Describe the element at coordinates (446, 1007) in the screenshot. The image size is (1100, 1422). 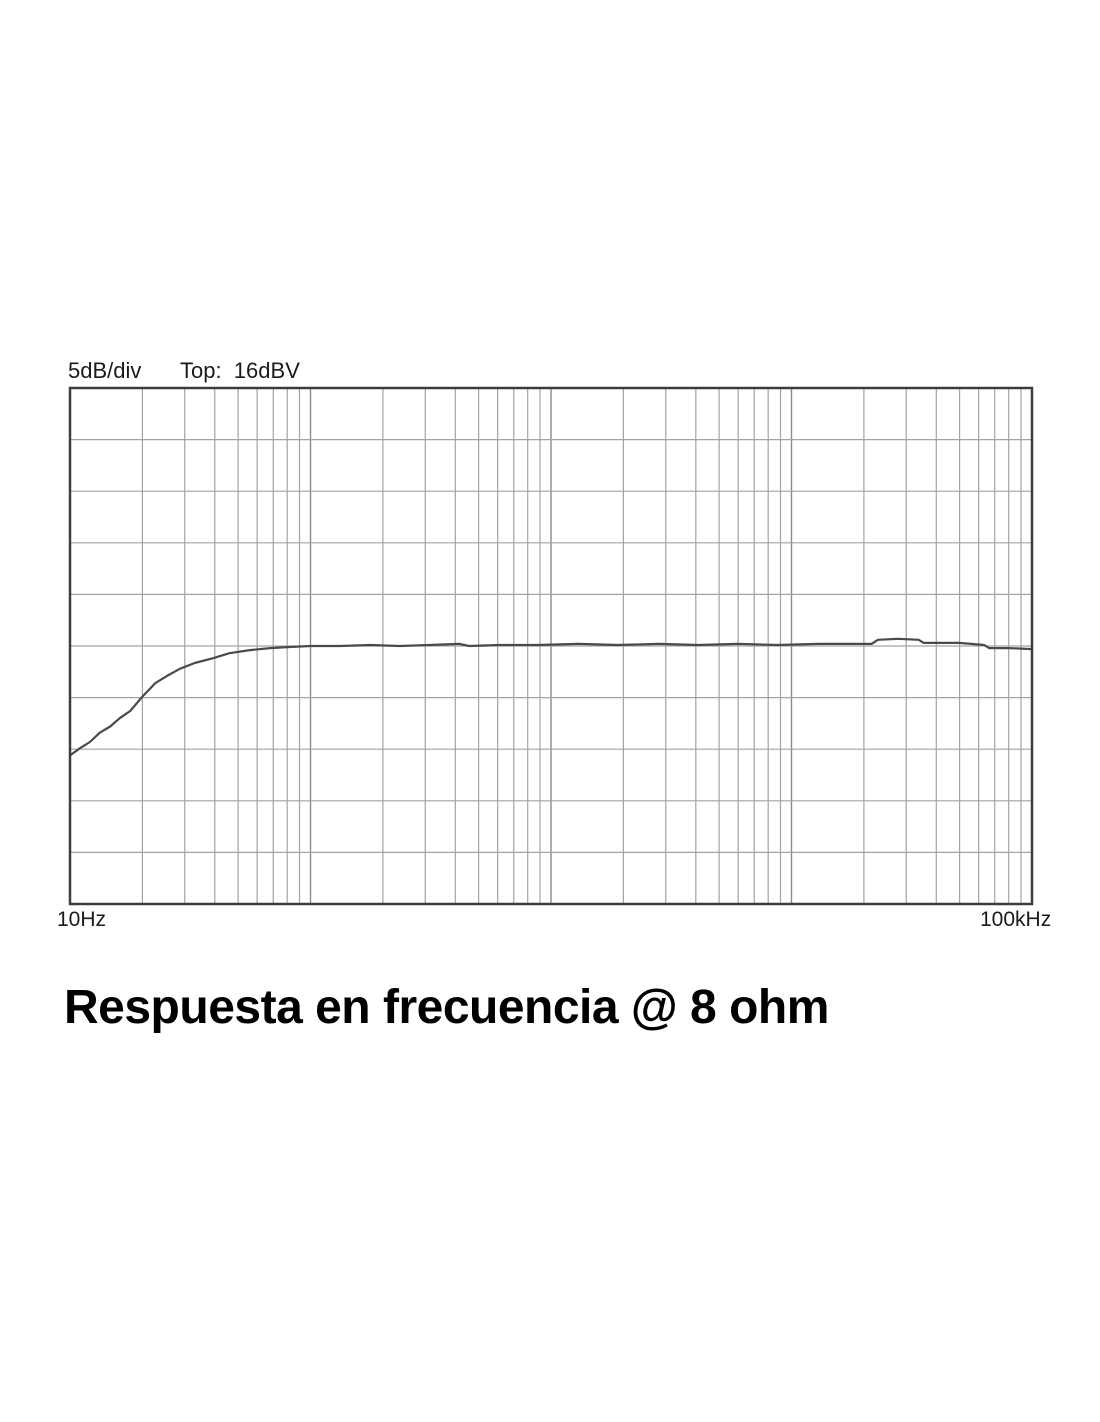
I see `chart-title: Respuesta en frecuencia @ 8 ohm` at that location.